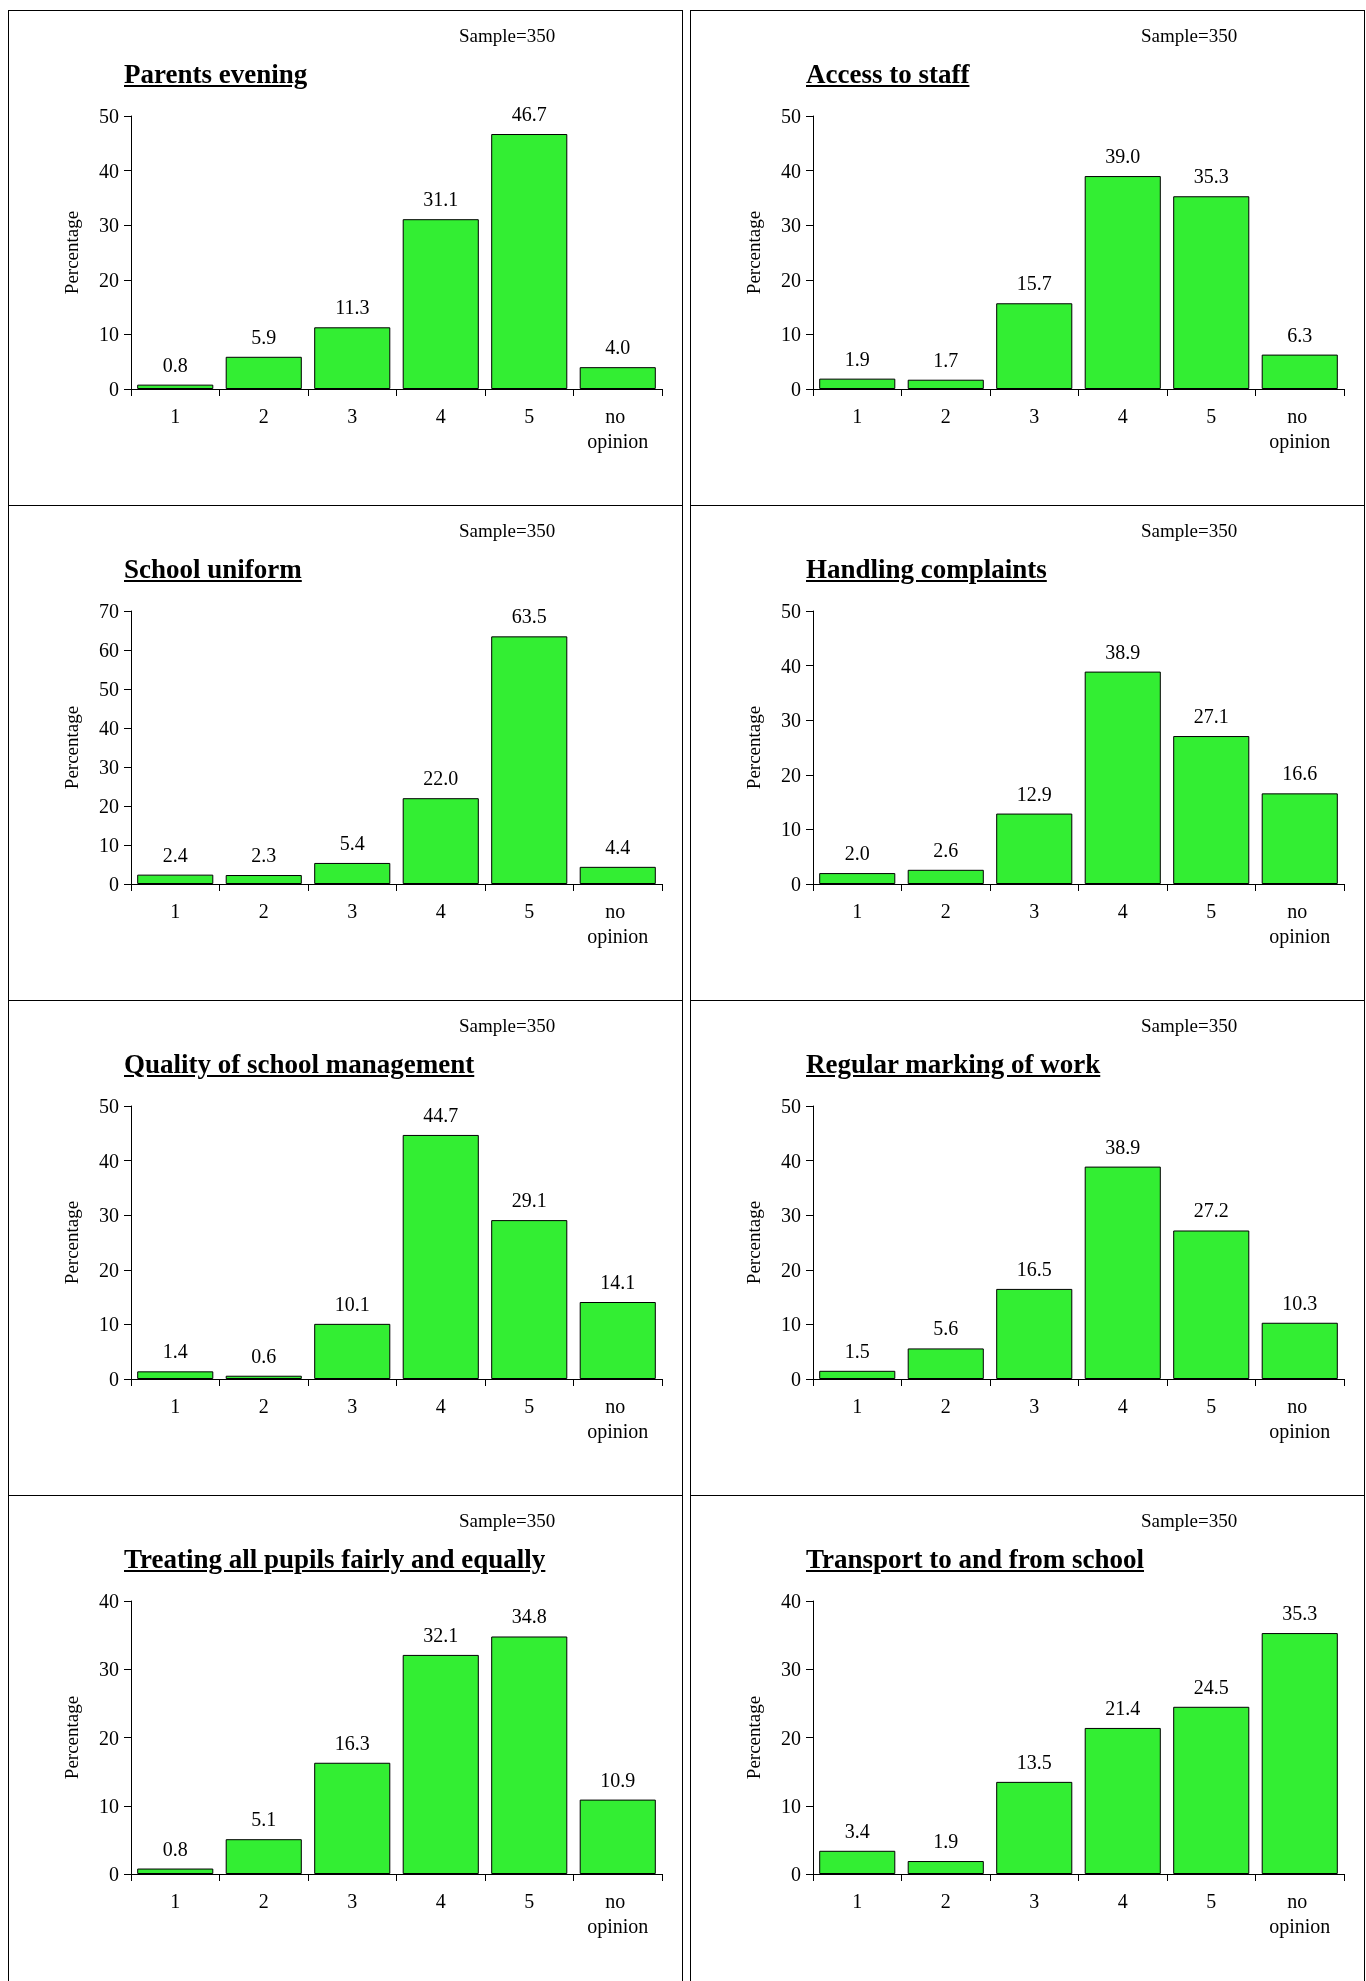  Describe the element at coordinates (441, 199) in the screenshot. I see `data-label: 31.1` at that location.